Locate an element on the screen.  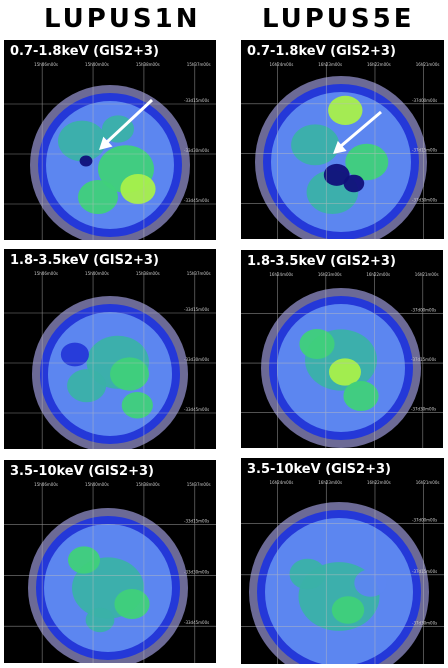
column-title-lupus5e: LUPUS5E is located at coordinates (338, 19).